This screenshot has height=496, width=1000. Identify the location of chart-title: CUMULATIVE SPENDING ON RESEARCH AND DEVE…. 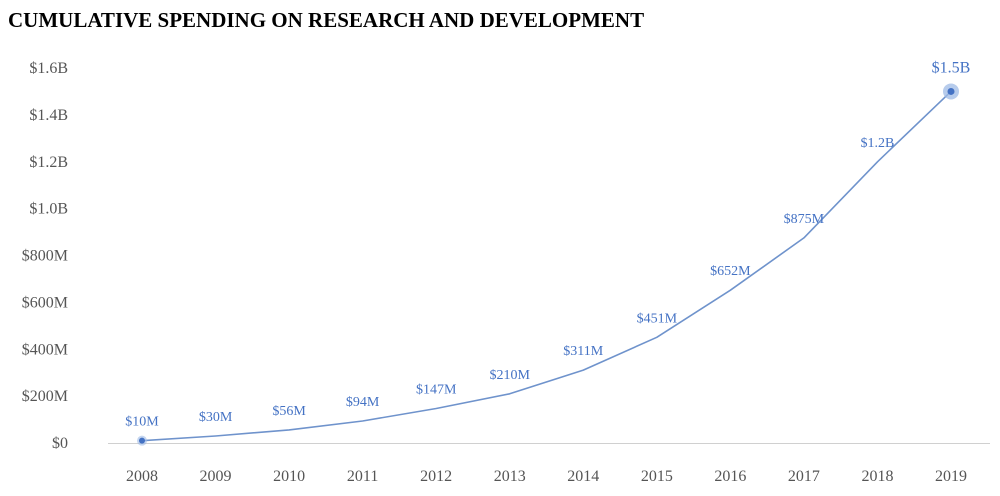
(326, 20).